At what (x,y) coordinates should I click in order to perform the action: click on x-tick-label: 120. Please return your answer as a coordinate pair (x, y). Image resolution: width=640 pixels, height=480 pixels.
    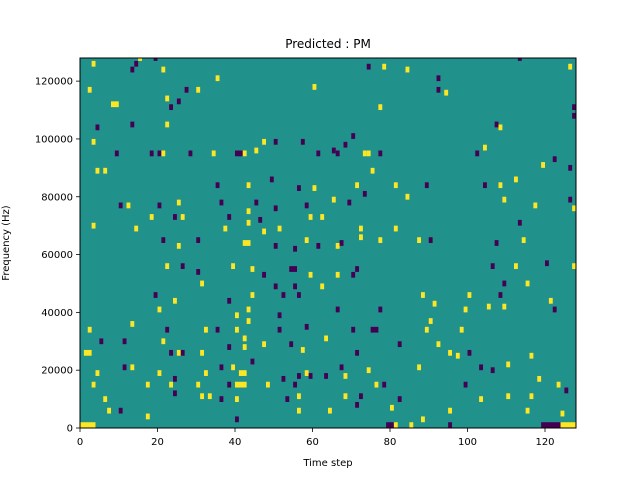
    Looking at the image, I should click on (544, 442).